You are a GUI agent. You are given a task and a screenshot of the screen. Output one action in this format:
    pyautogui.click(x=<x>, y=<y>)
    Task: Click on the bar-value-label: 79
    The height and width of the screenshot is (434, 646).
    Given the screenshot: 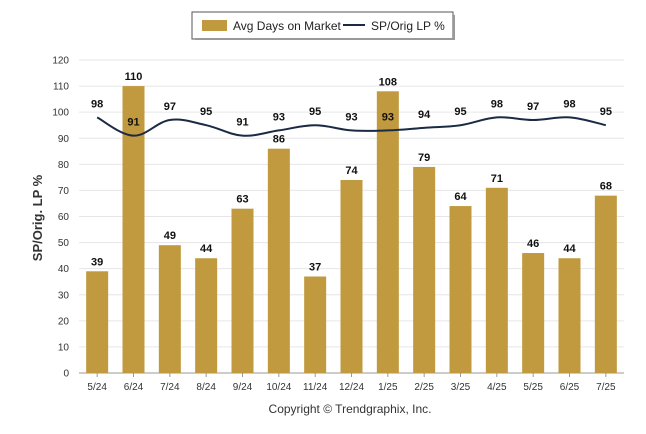 What is the action you would take?
    pyautogui.click(x=424, y=158)
    